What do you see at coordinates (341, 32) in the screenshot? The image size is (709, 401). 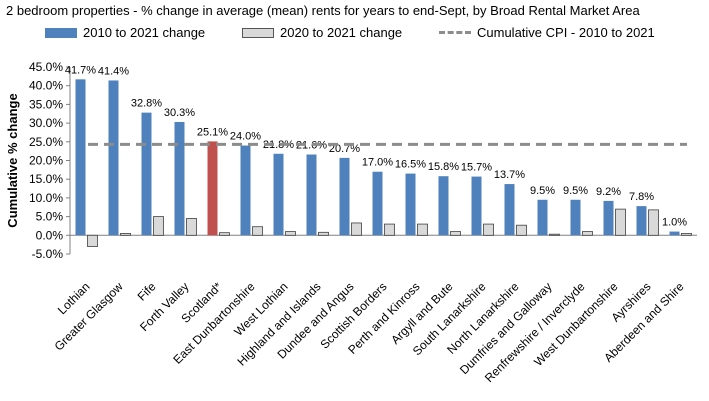 I see `legend-label-2020-2021: 2020 to 2021 change` at bounding box center [341, 32].